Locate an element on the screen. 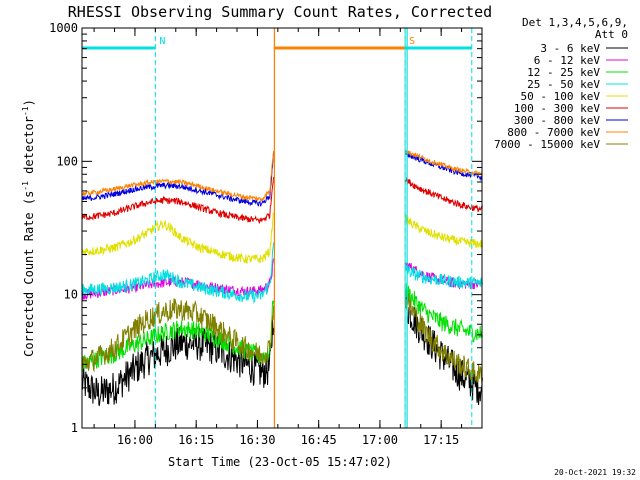 Image resolution: width=640 pixels, height=480 pixels. legend-header-line2: Att 0 is located at coordinates (611, 34).